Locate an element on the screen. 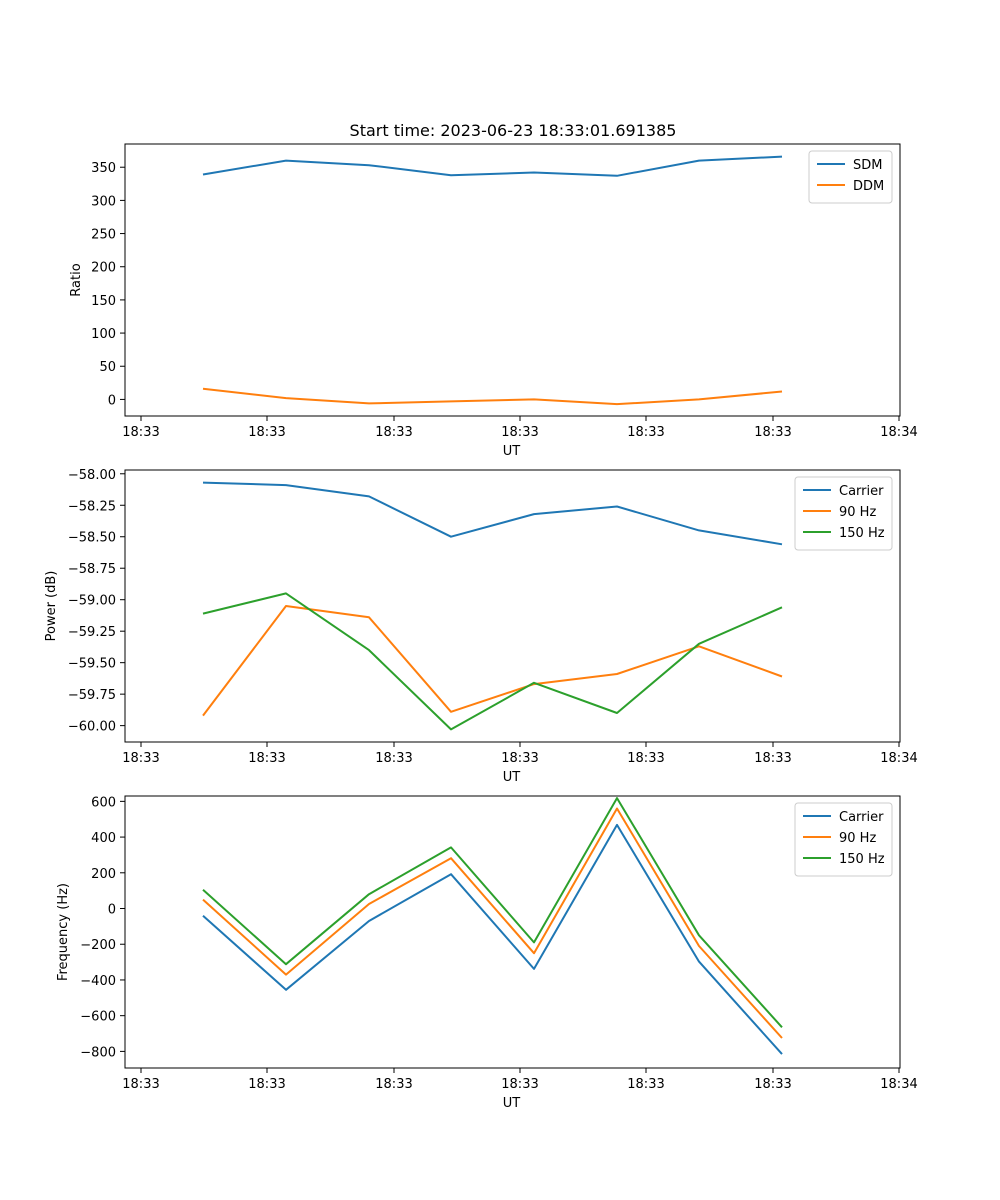 The height and width of the screenshot is (1200, 1000). y-axis-label: Power (dB) is located at coordinates (51, 606).